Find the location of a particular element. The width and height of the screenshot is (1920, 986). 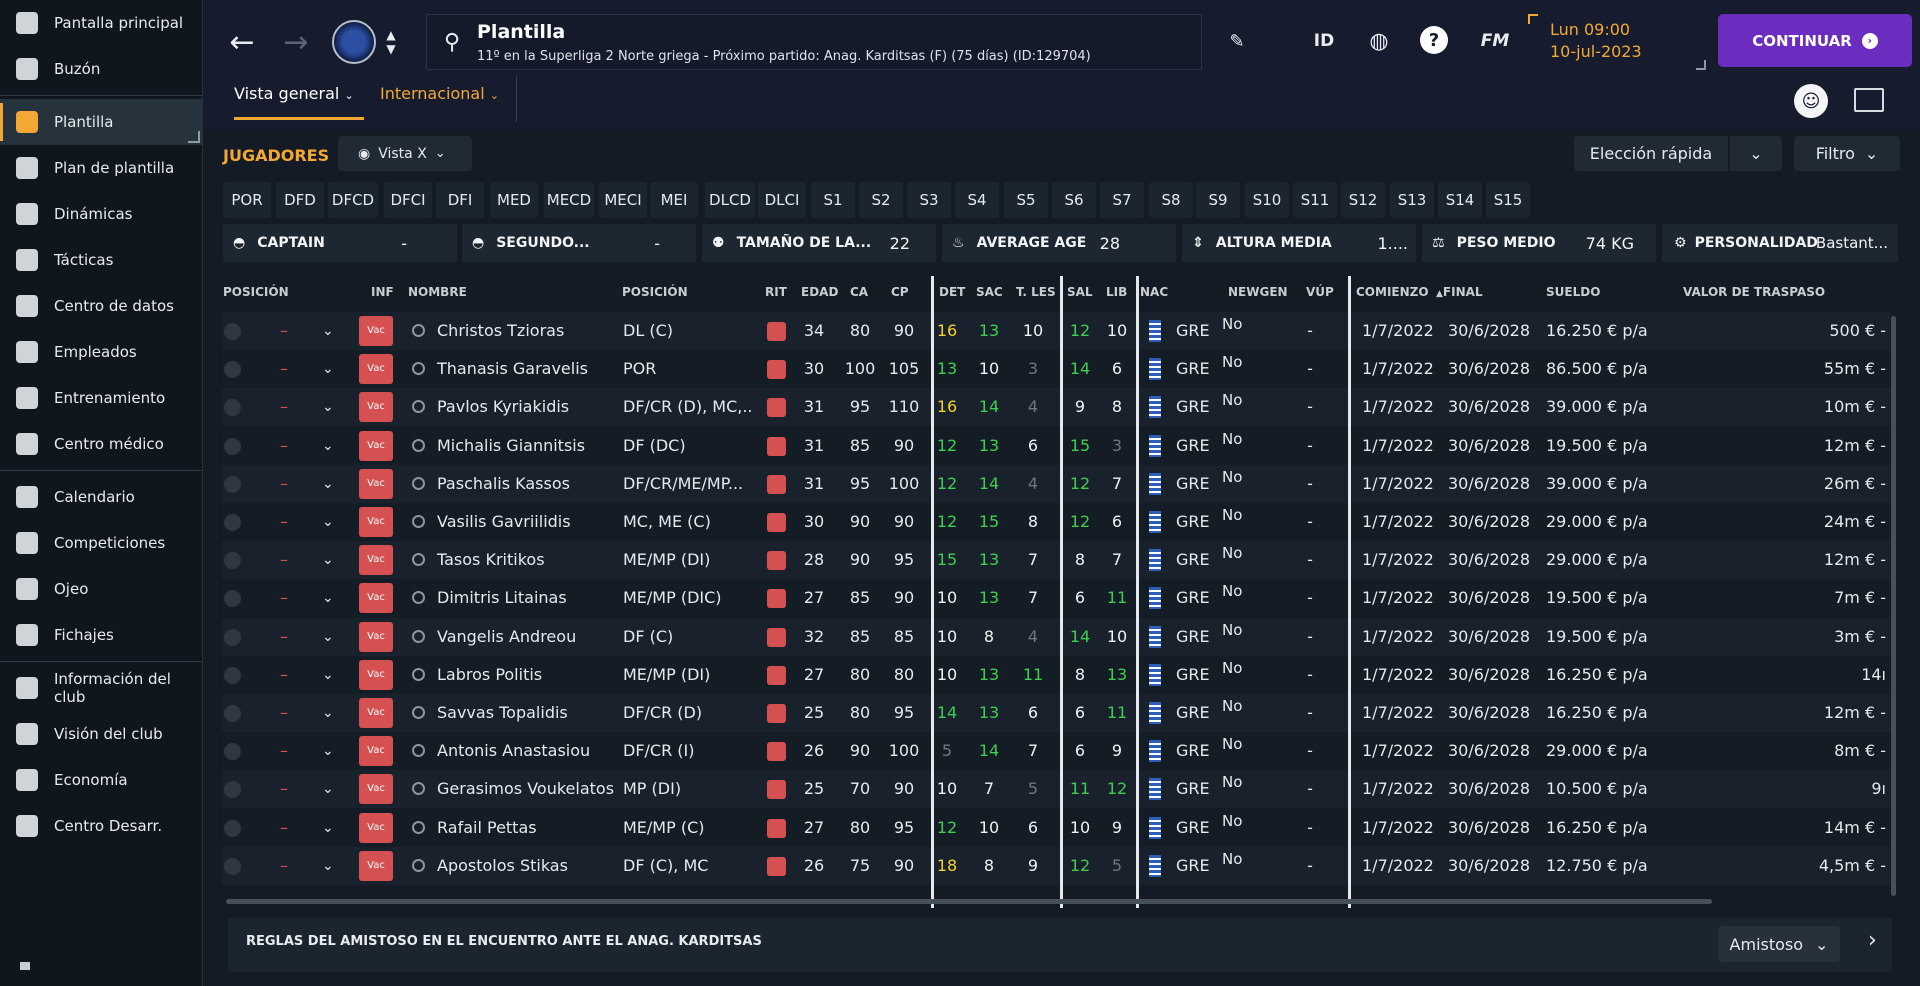

col-vup: VÚP is located at coordinates (1320, 292).